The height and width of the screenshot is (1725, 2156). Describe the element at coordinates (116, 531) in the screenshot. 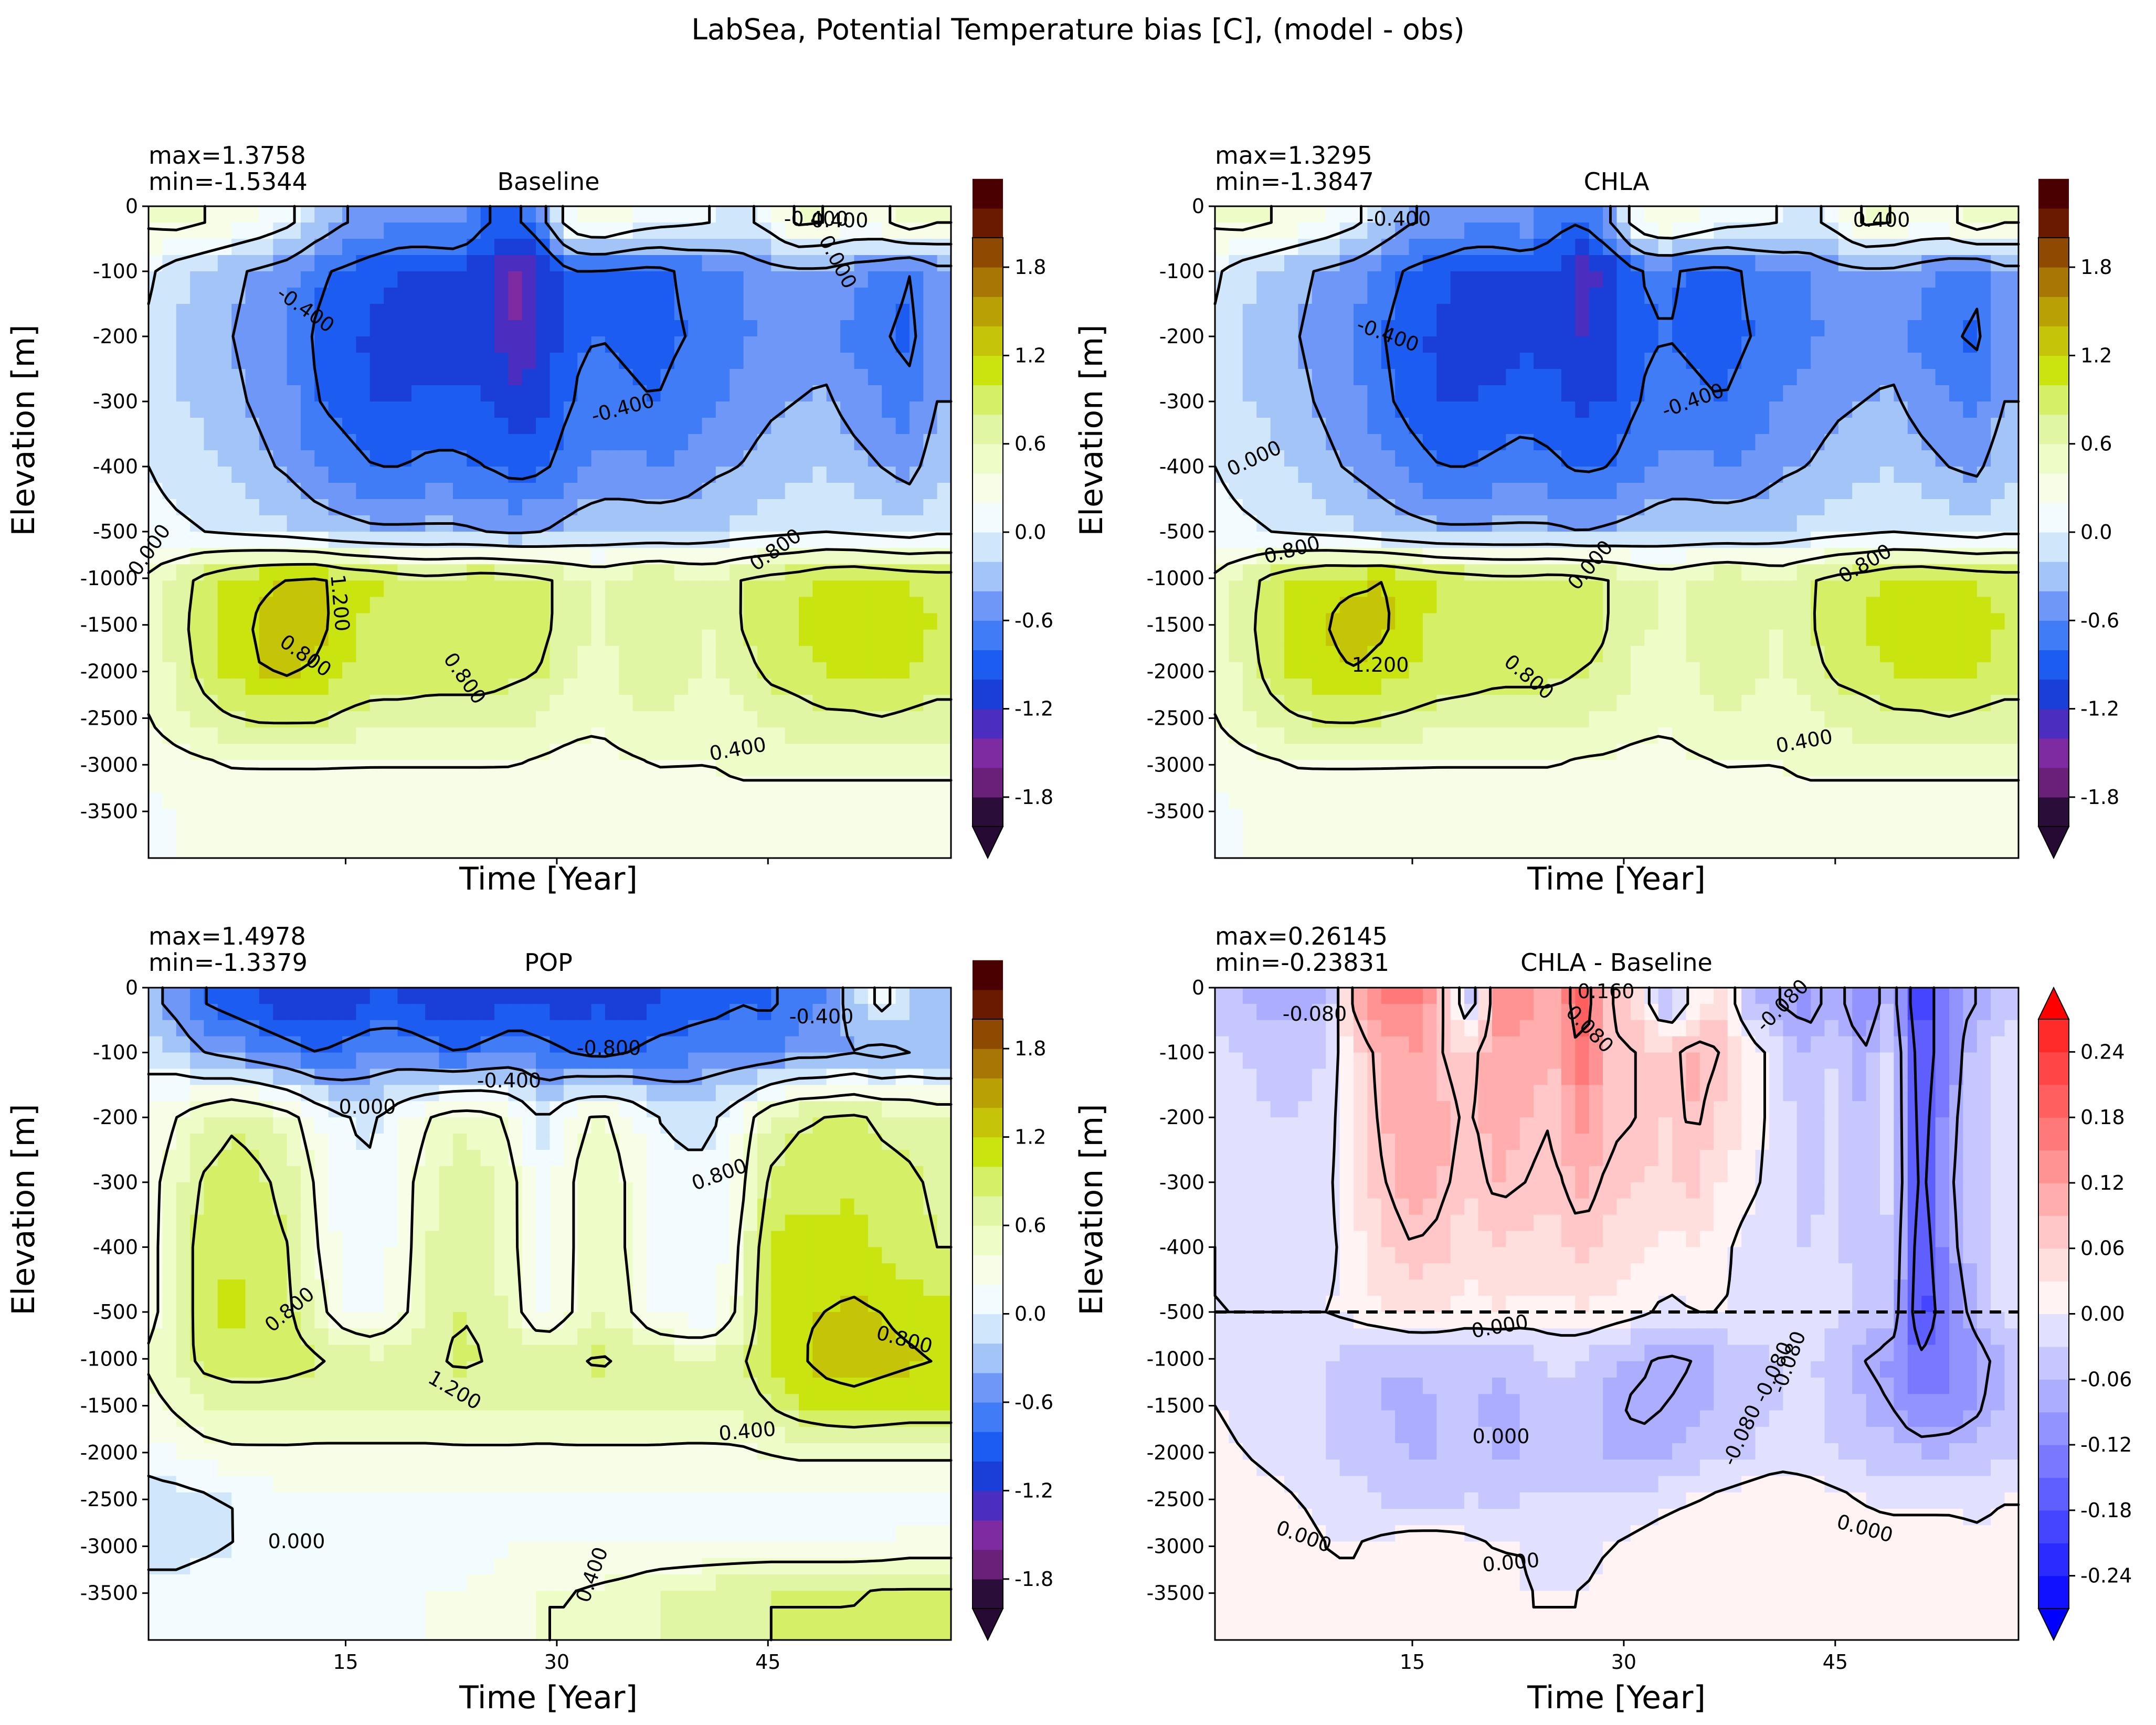

I see `y-tick-label: -500` at that location.